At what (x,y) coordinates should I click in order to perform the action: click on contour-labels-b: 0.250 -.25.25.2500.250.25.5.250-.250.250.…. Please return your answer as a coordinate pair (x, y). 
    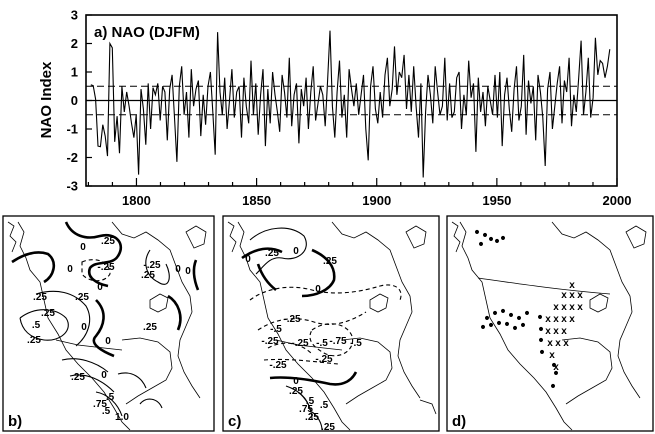
    Looking at the image, I should click on (109, 329).